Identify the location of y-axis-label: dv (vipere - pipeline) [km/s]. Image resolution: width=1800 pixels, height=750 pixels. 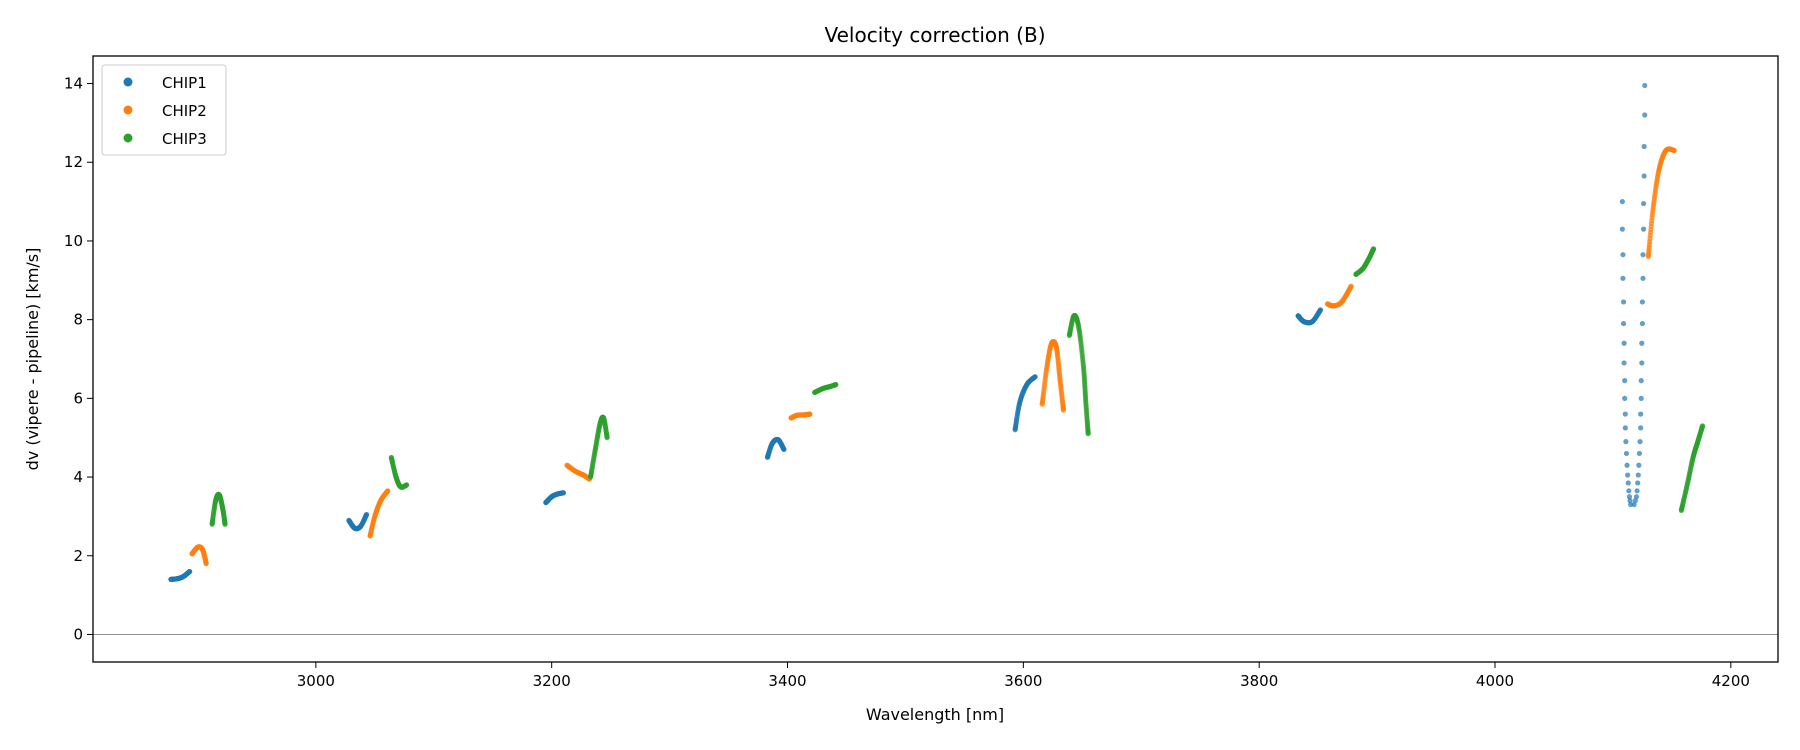
(32, 359).